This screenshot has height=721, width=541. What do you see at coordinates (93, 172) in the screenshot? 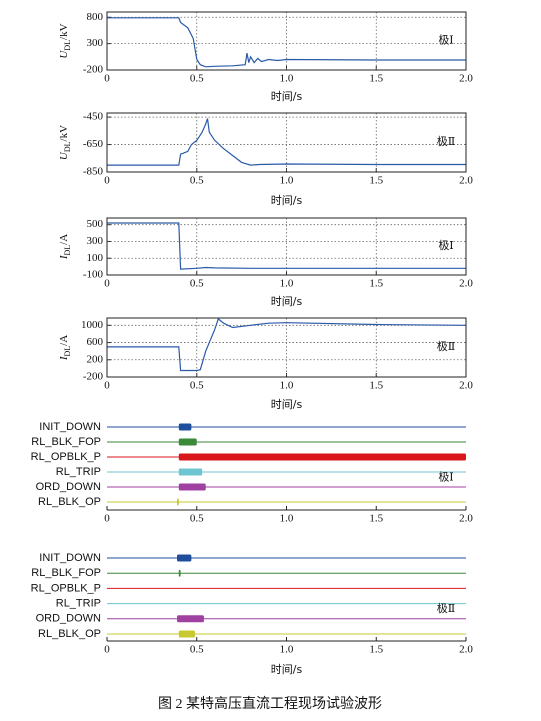
I see `y-tick-label: -850` at bounding box center [93, 172].